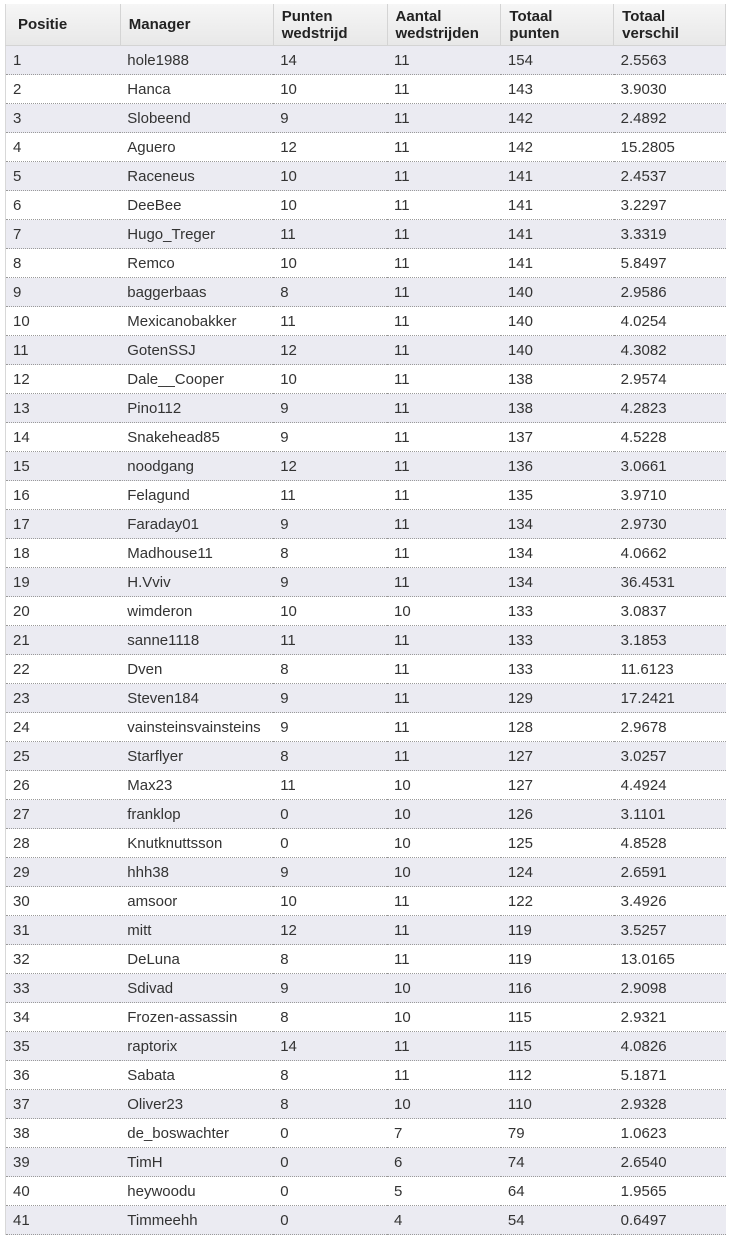  What do you see at coordinates (365, 1104) in the screenshot?
I see `table-row: 37 Oliver23 8 10 110 2.9328` at bounding box center [365, 1104].